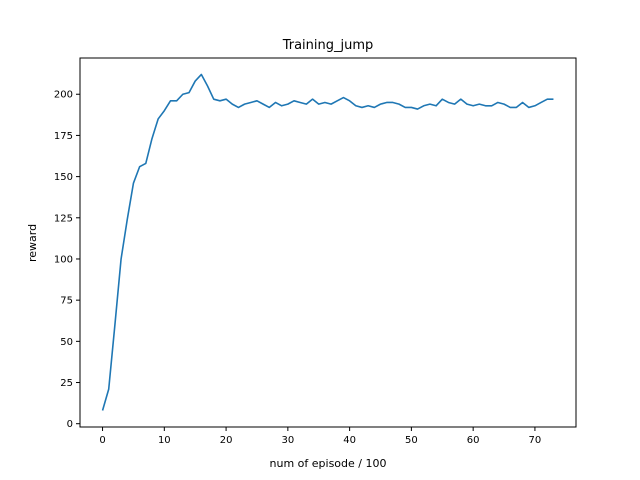 The image size is (640, 480). What do you see at coordinates (349, 440) in the screenshot?
I see `x-tick-label: 40` at bounding box center [349, 440].